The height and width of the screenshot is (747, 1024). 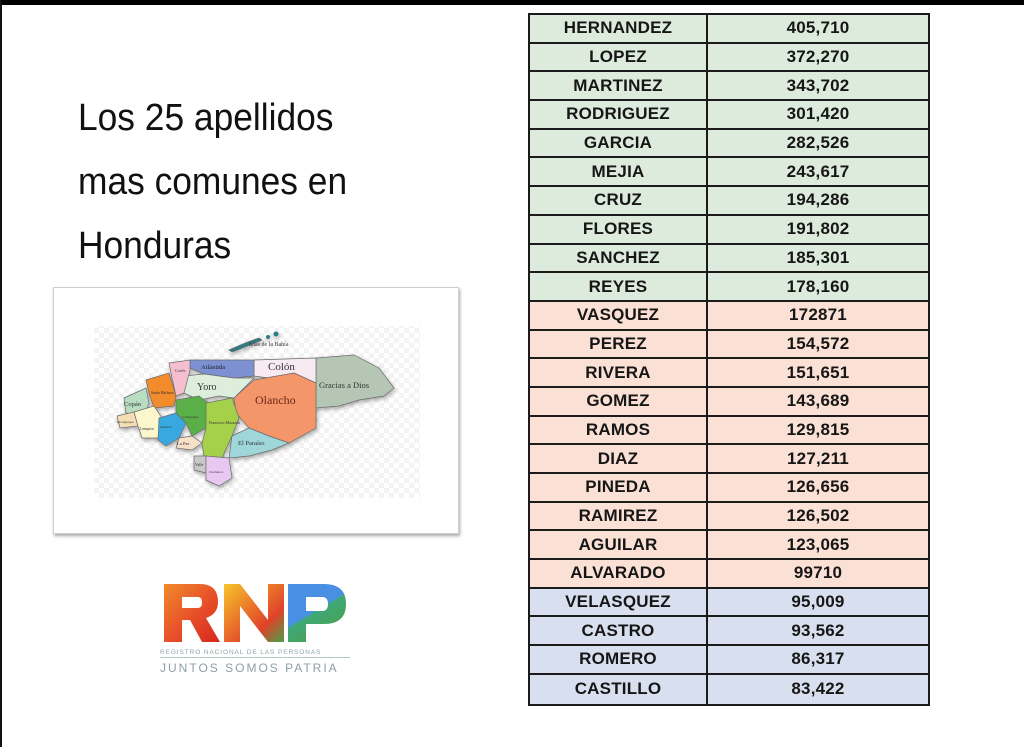 What do you see at coordinates (818, 689) in the screenshot?
I see `count-cell: 83,422` at bounding box center [818, 689].